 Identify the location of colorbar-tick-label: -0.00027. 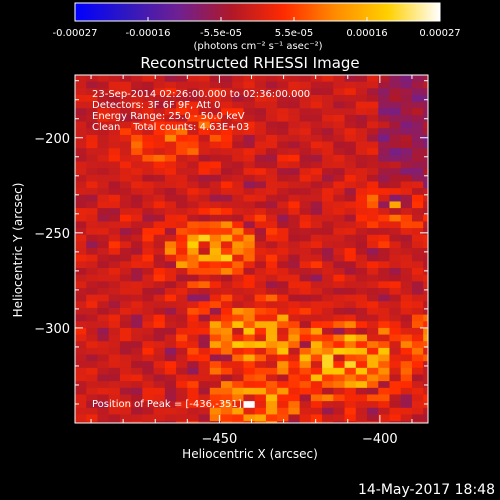
(75, 33).